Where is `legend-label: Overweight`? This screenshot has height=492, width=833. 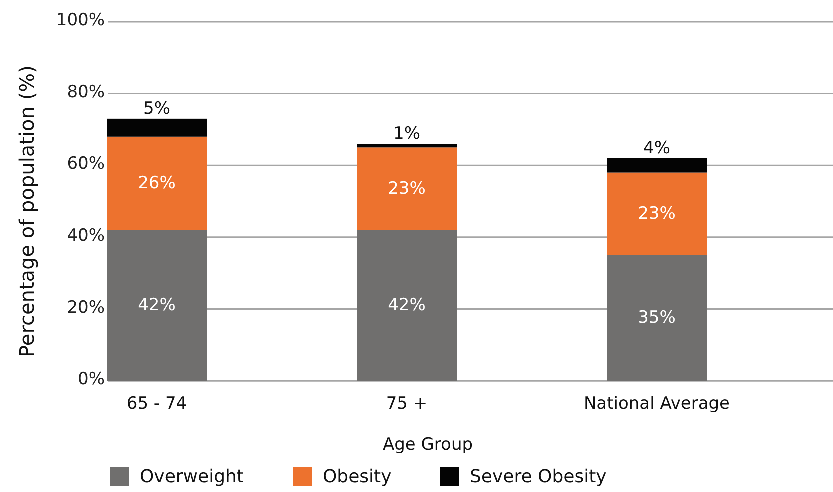 legend-label: Overweight is located at coordinates (192, 477).